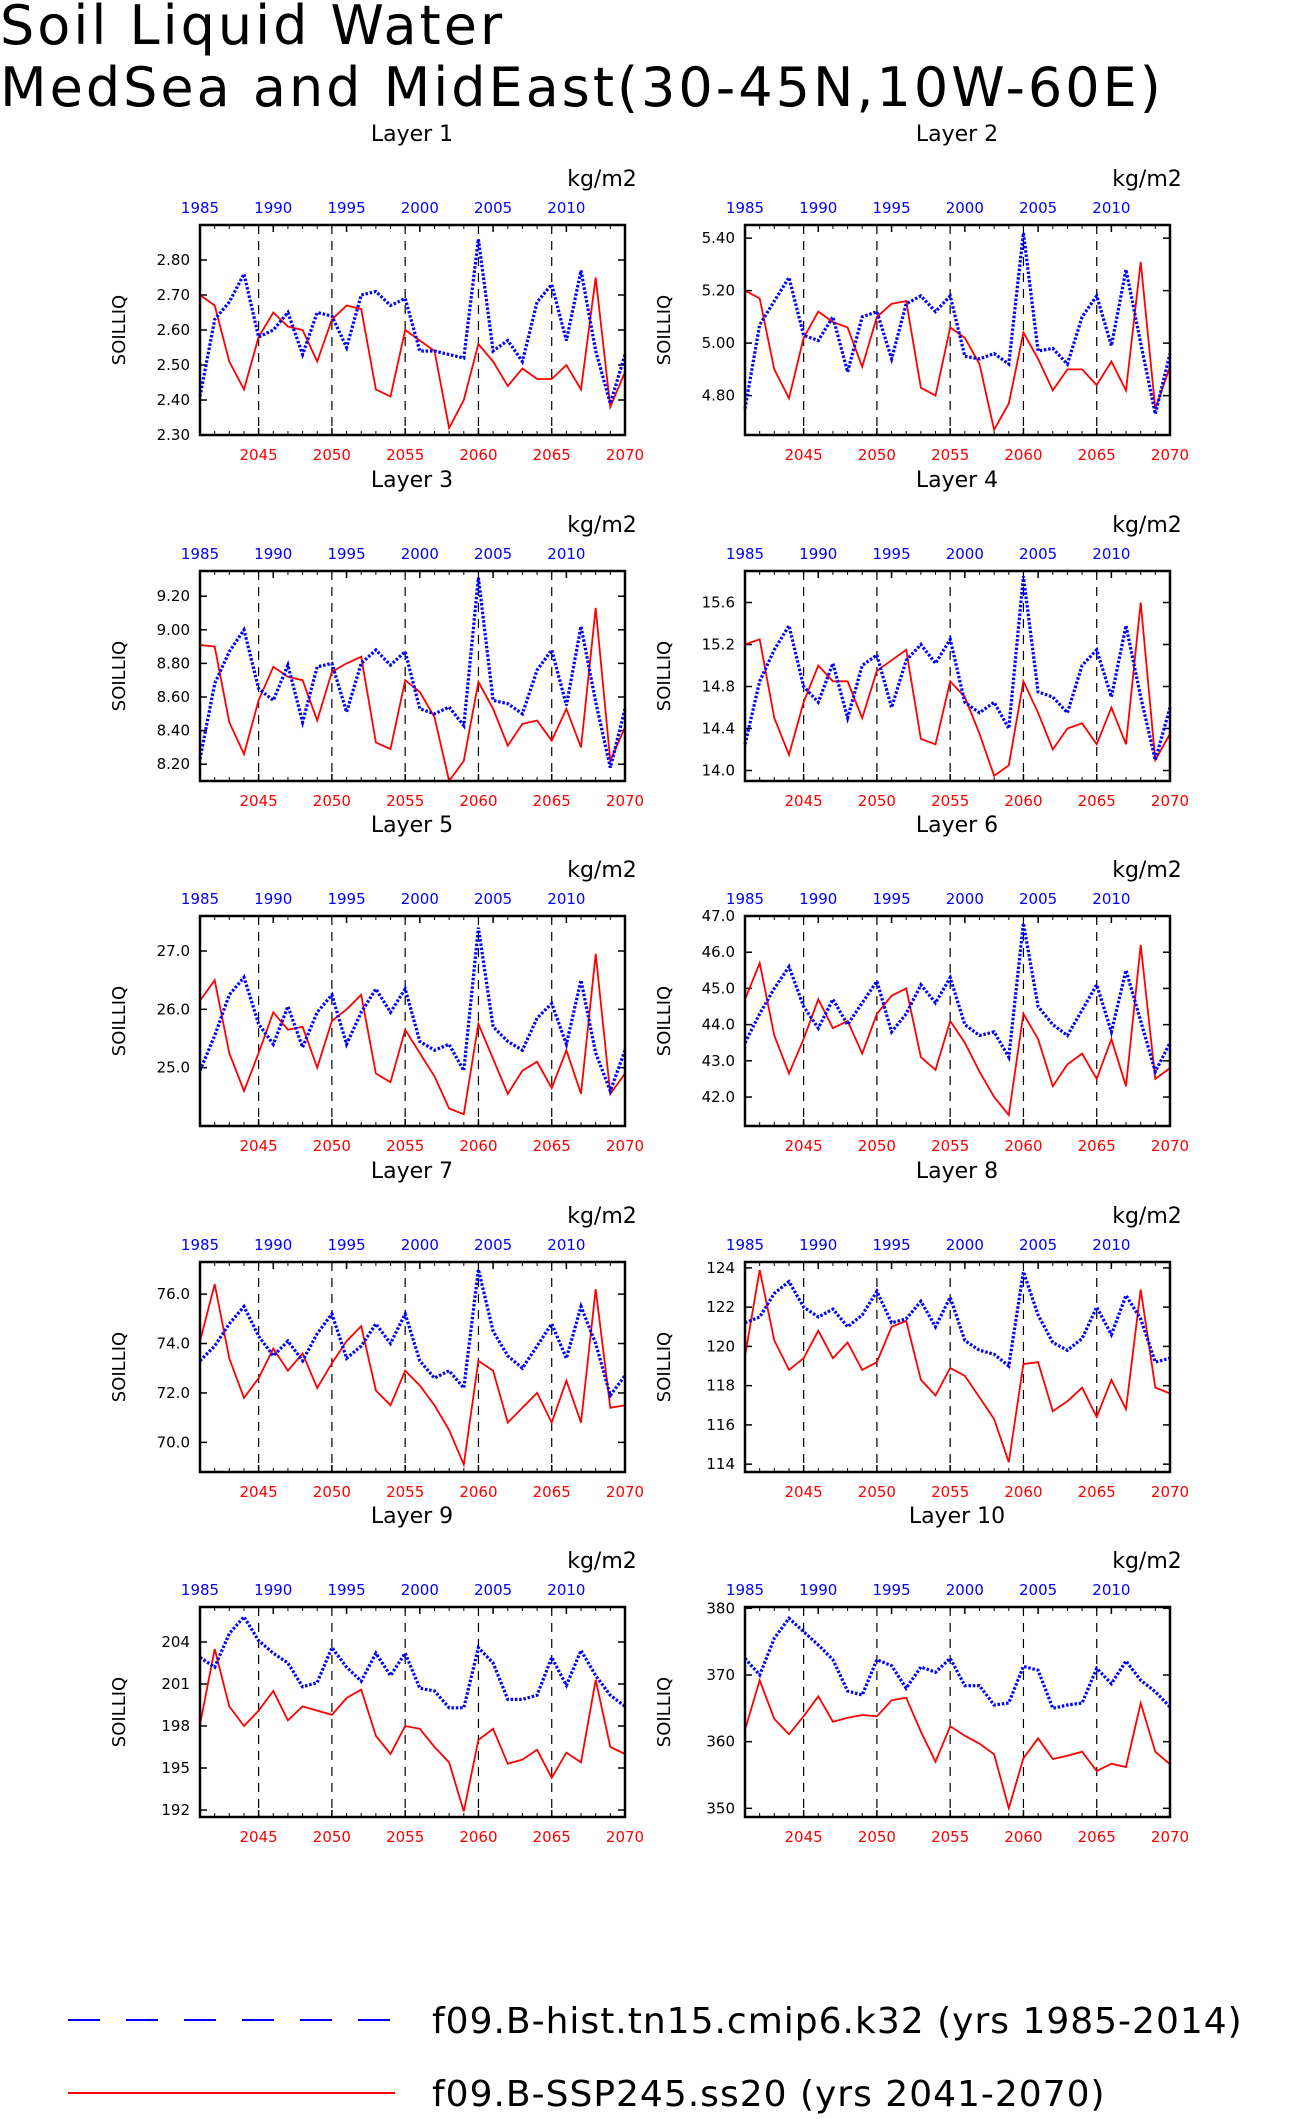  What do you see at coordinates (173, 365) in the screenshot?
I see `y-tick-label: 2.50` at bounding box center [173, 365].